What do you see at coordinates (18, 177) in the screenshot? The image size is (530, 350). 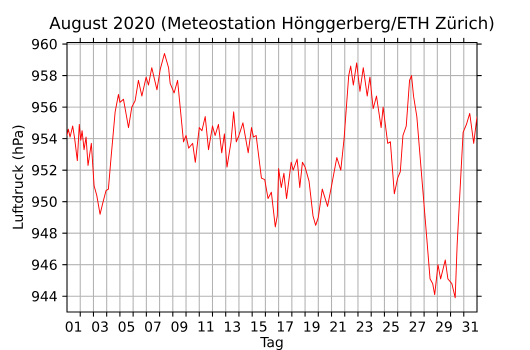 I see `y-axis-title: Luftdruck (hPa)` at bounding box center [18, 177].